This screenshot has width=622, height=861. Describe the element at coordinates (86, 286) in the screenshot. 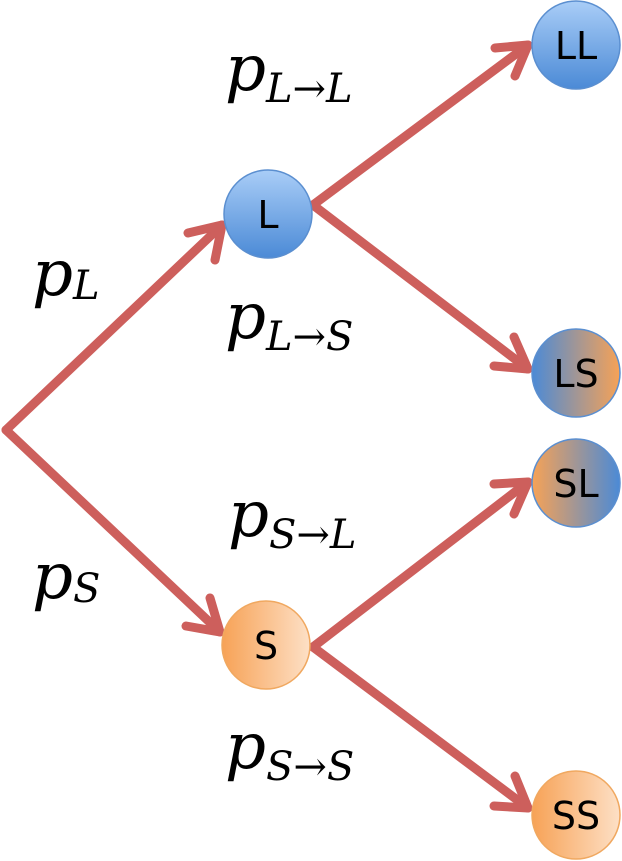

I see `pL-sub: L` at that location.